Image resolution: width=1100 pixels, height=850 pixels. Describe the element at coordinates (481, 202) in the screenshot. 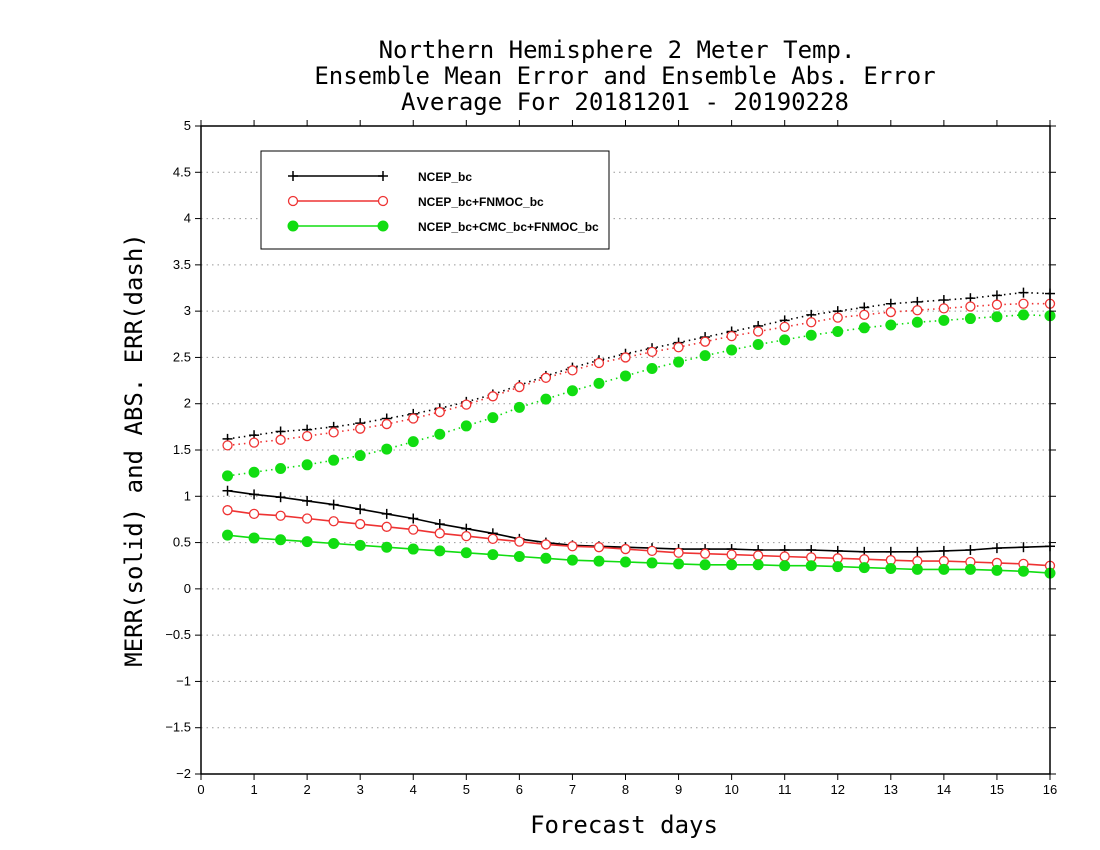

I see `legend-label-ncep-fnmoc: NCEP_bc+FNMOC_bc` at that location.